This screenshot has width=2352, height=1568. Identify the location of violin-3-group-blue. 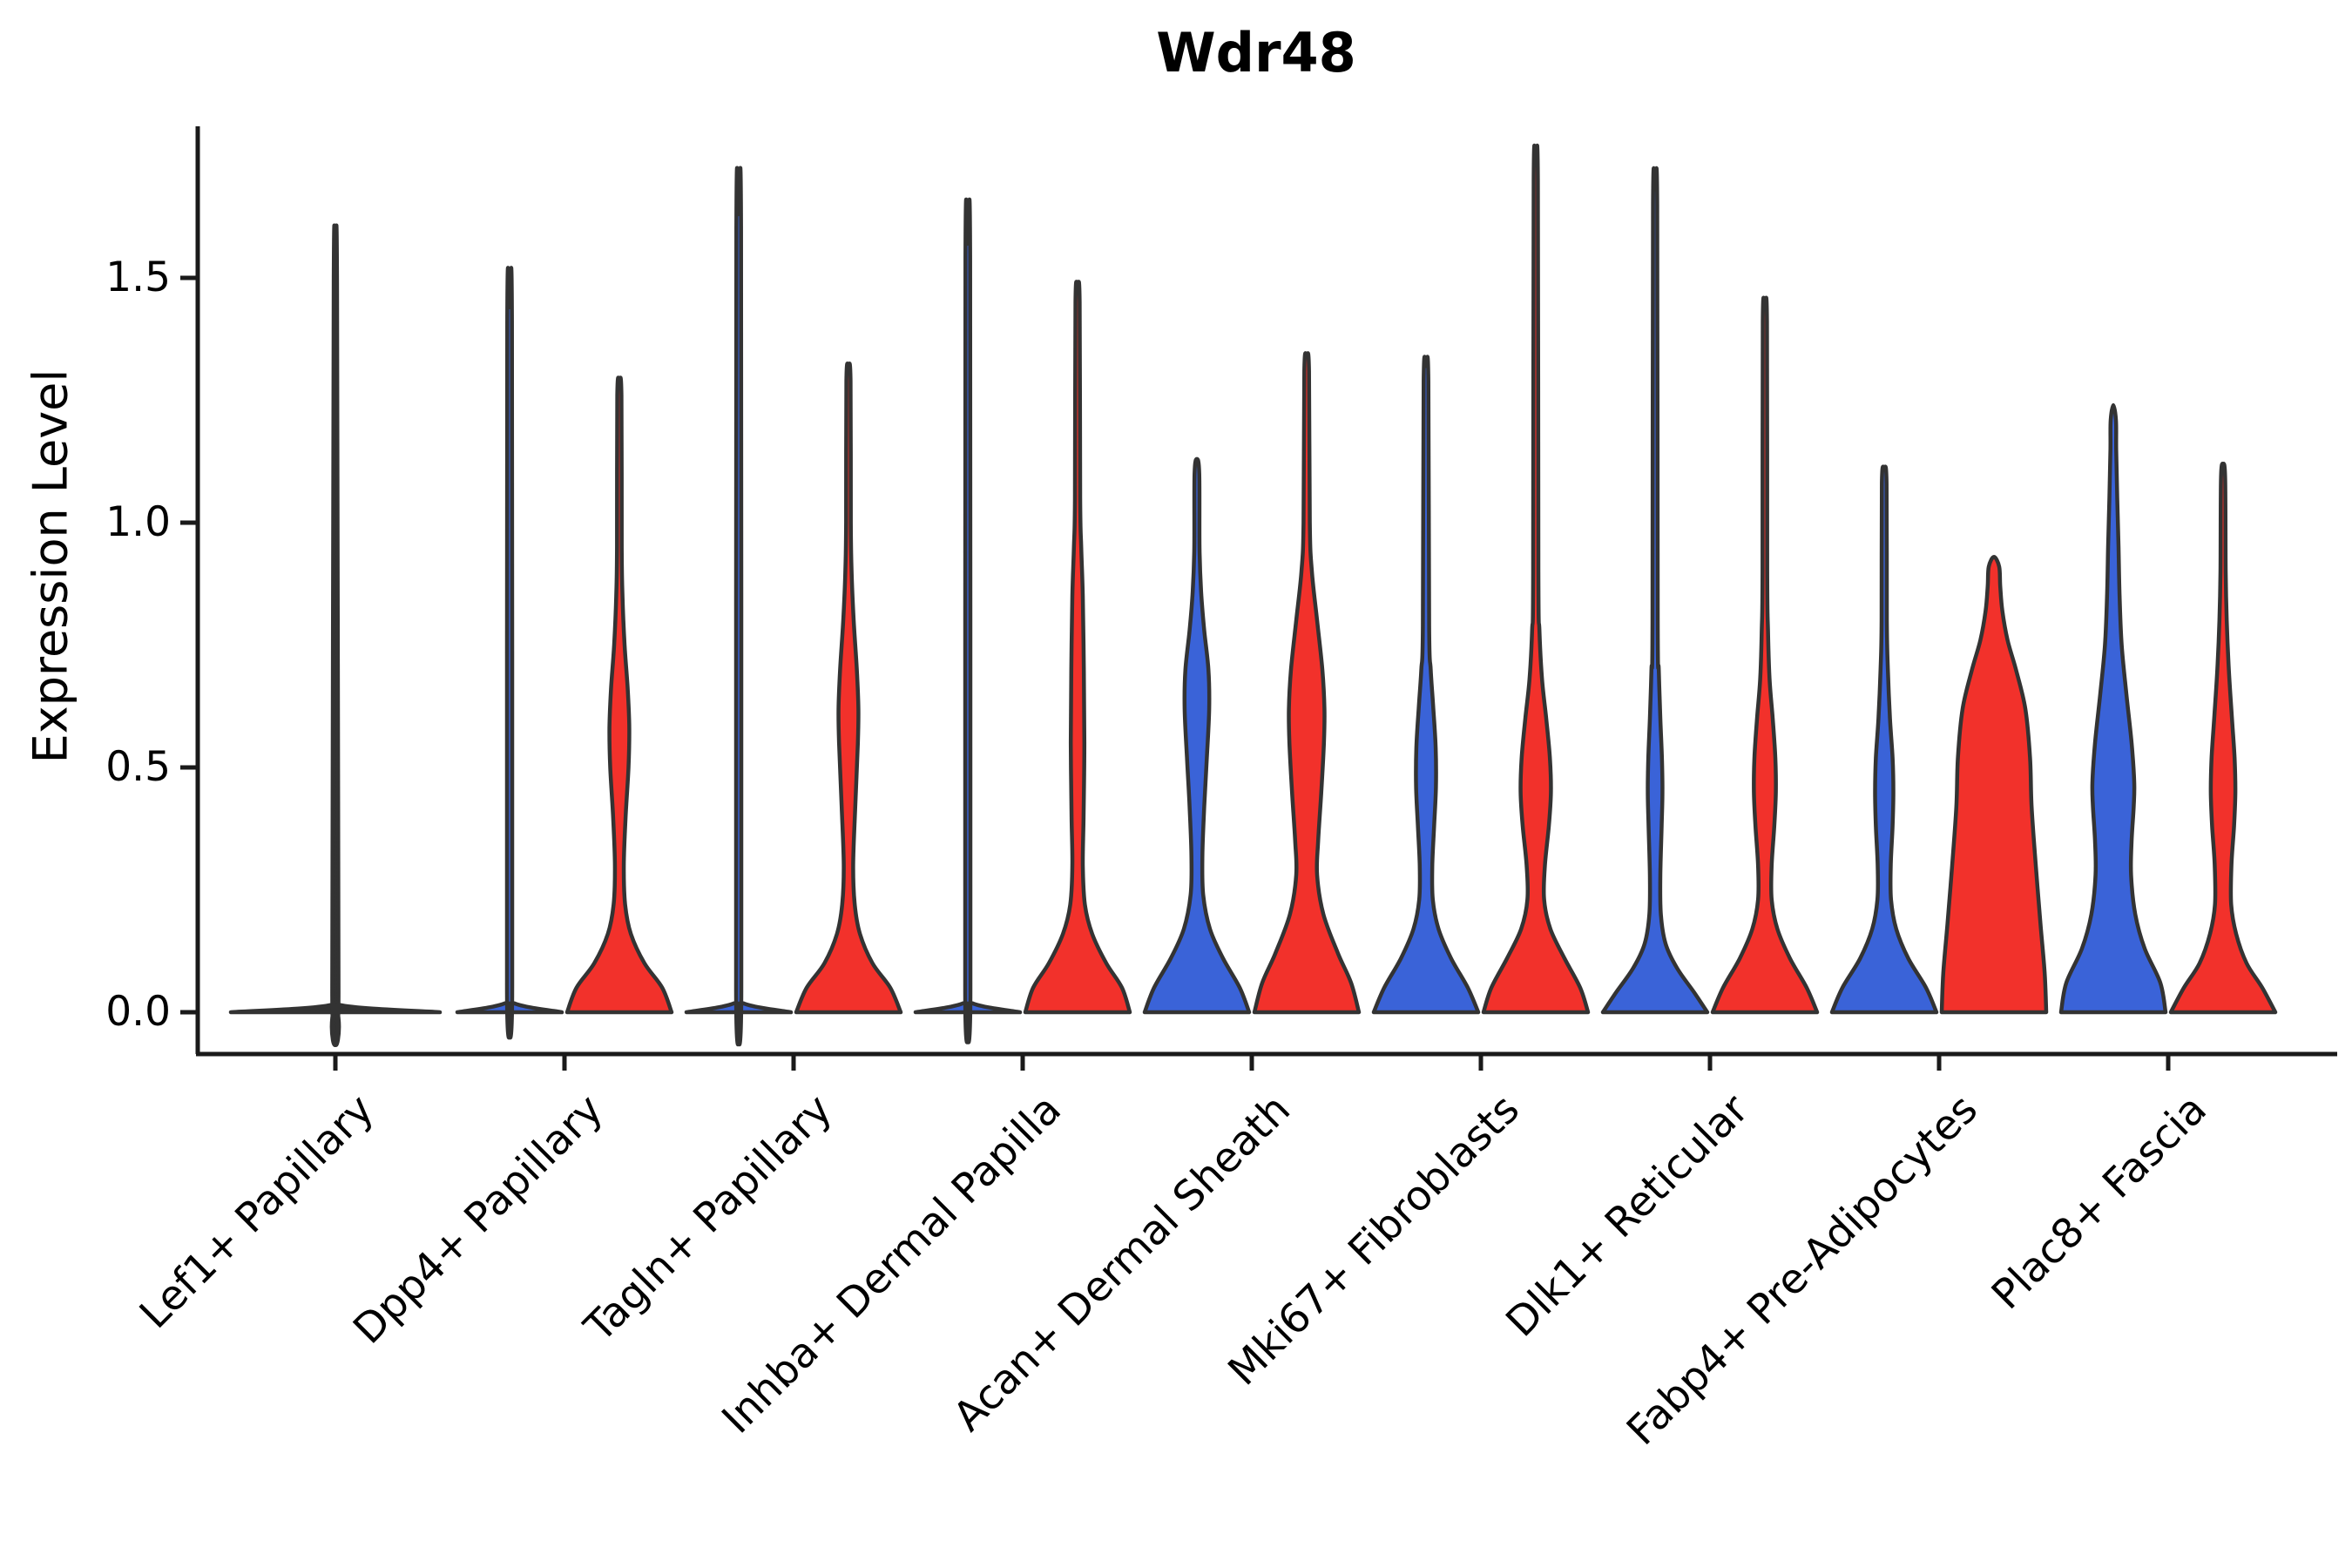
(739, 606).